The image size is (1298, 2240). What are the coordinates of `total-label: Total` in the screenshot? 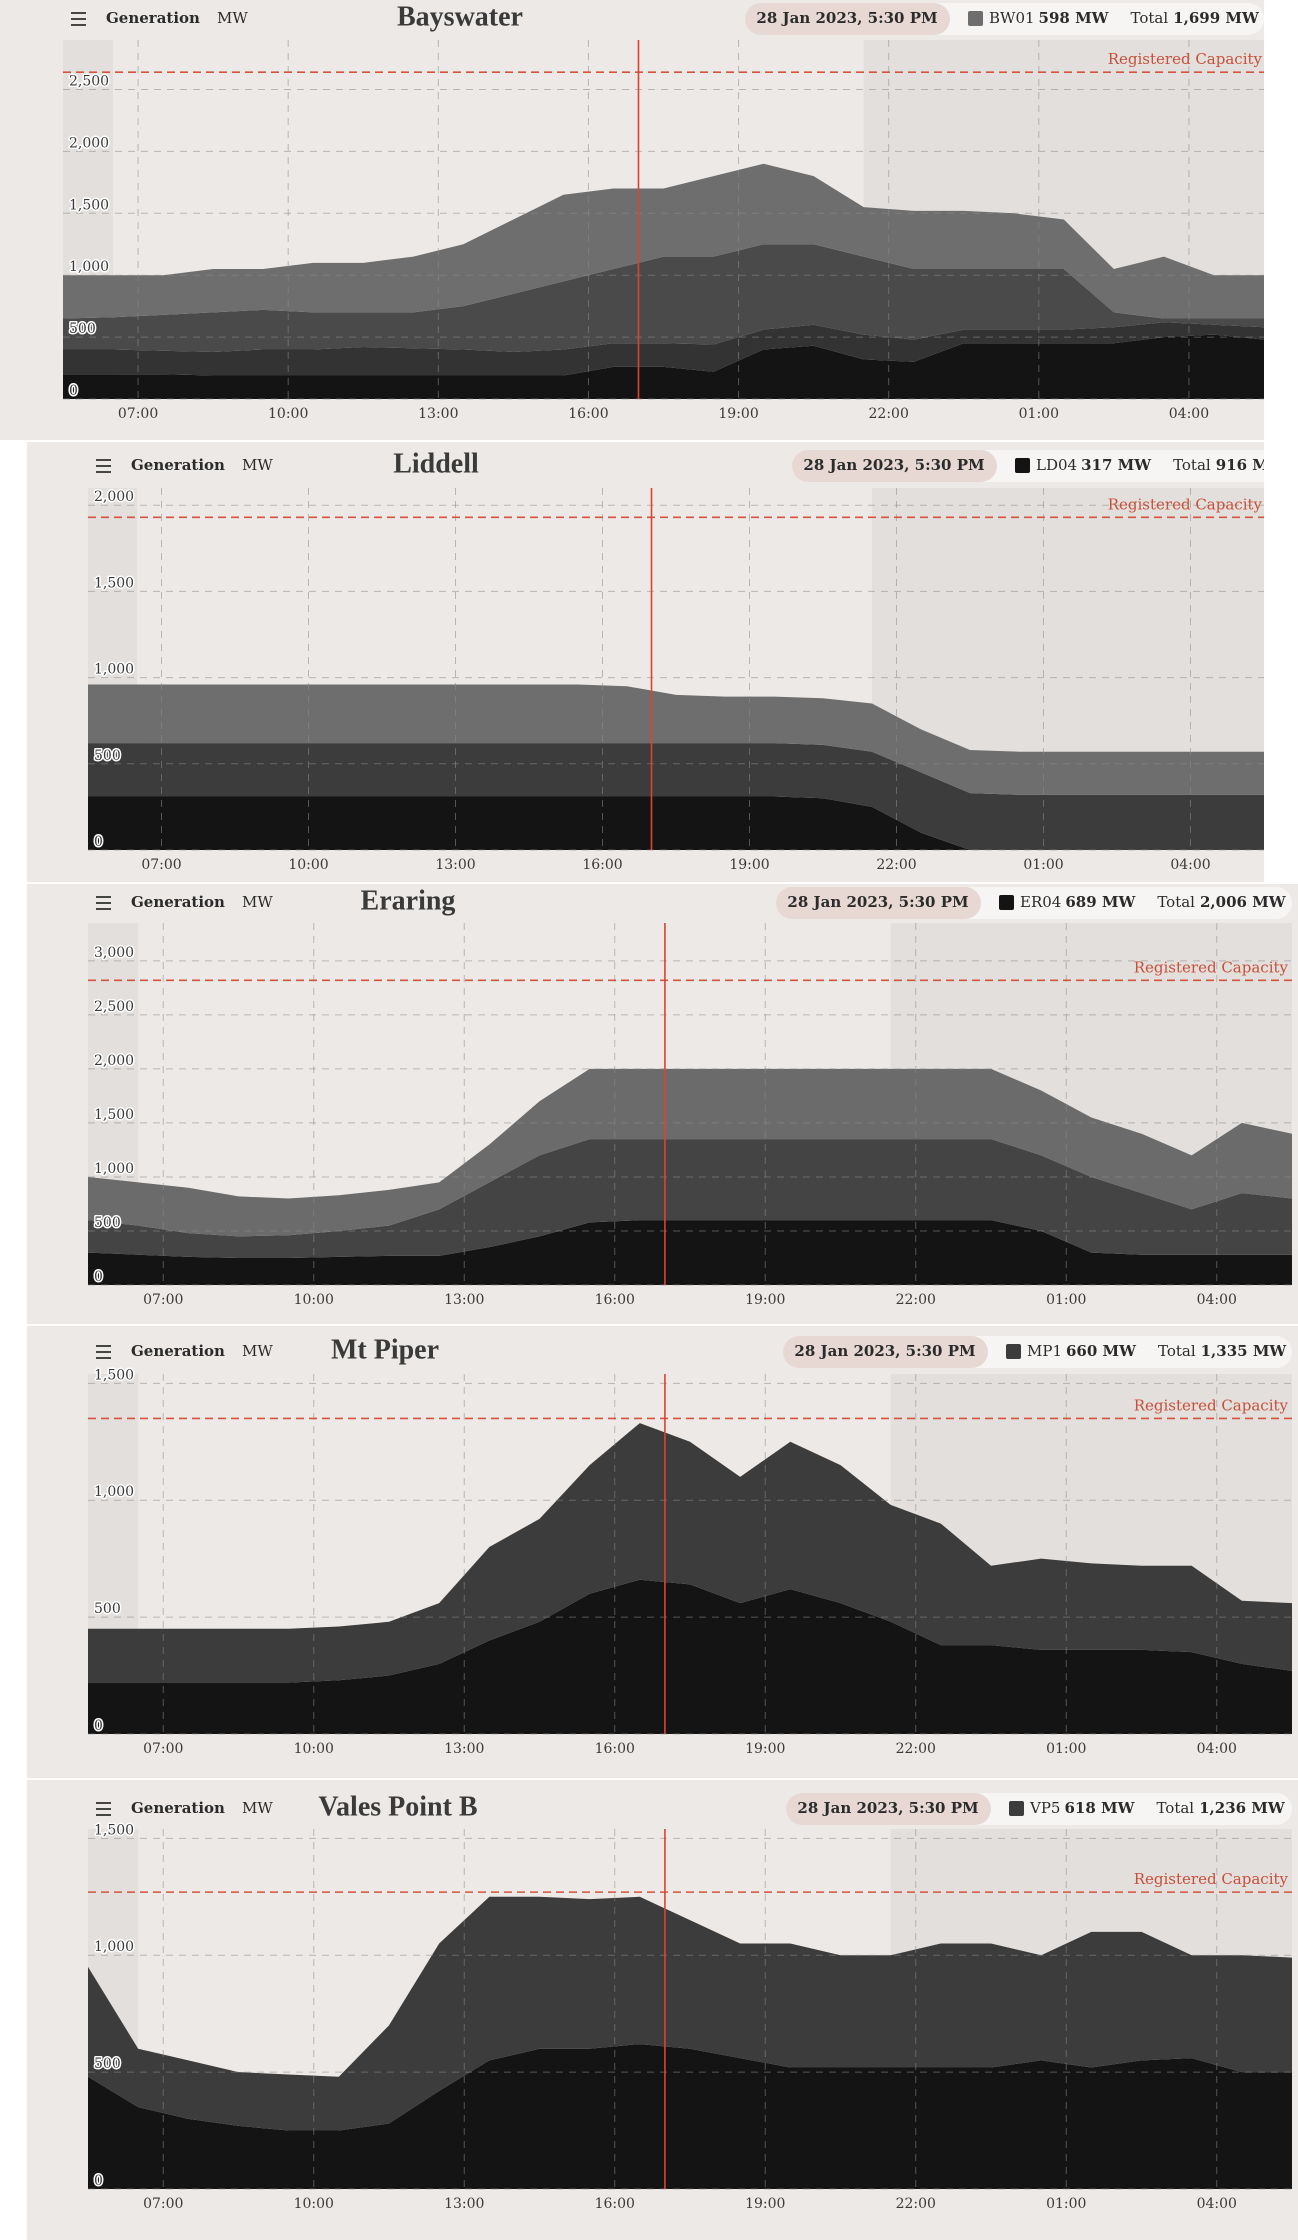 It's located at (1175, 1808).